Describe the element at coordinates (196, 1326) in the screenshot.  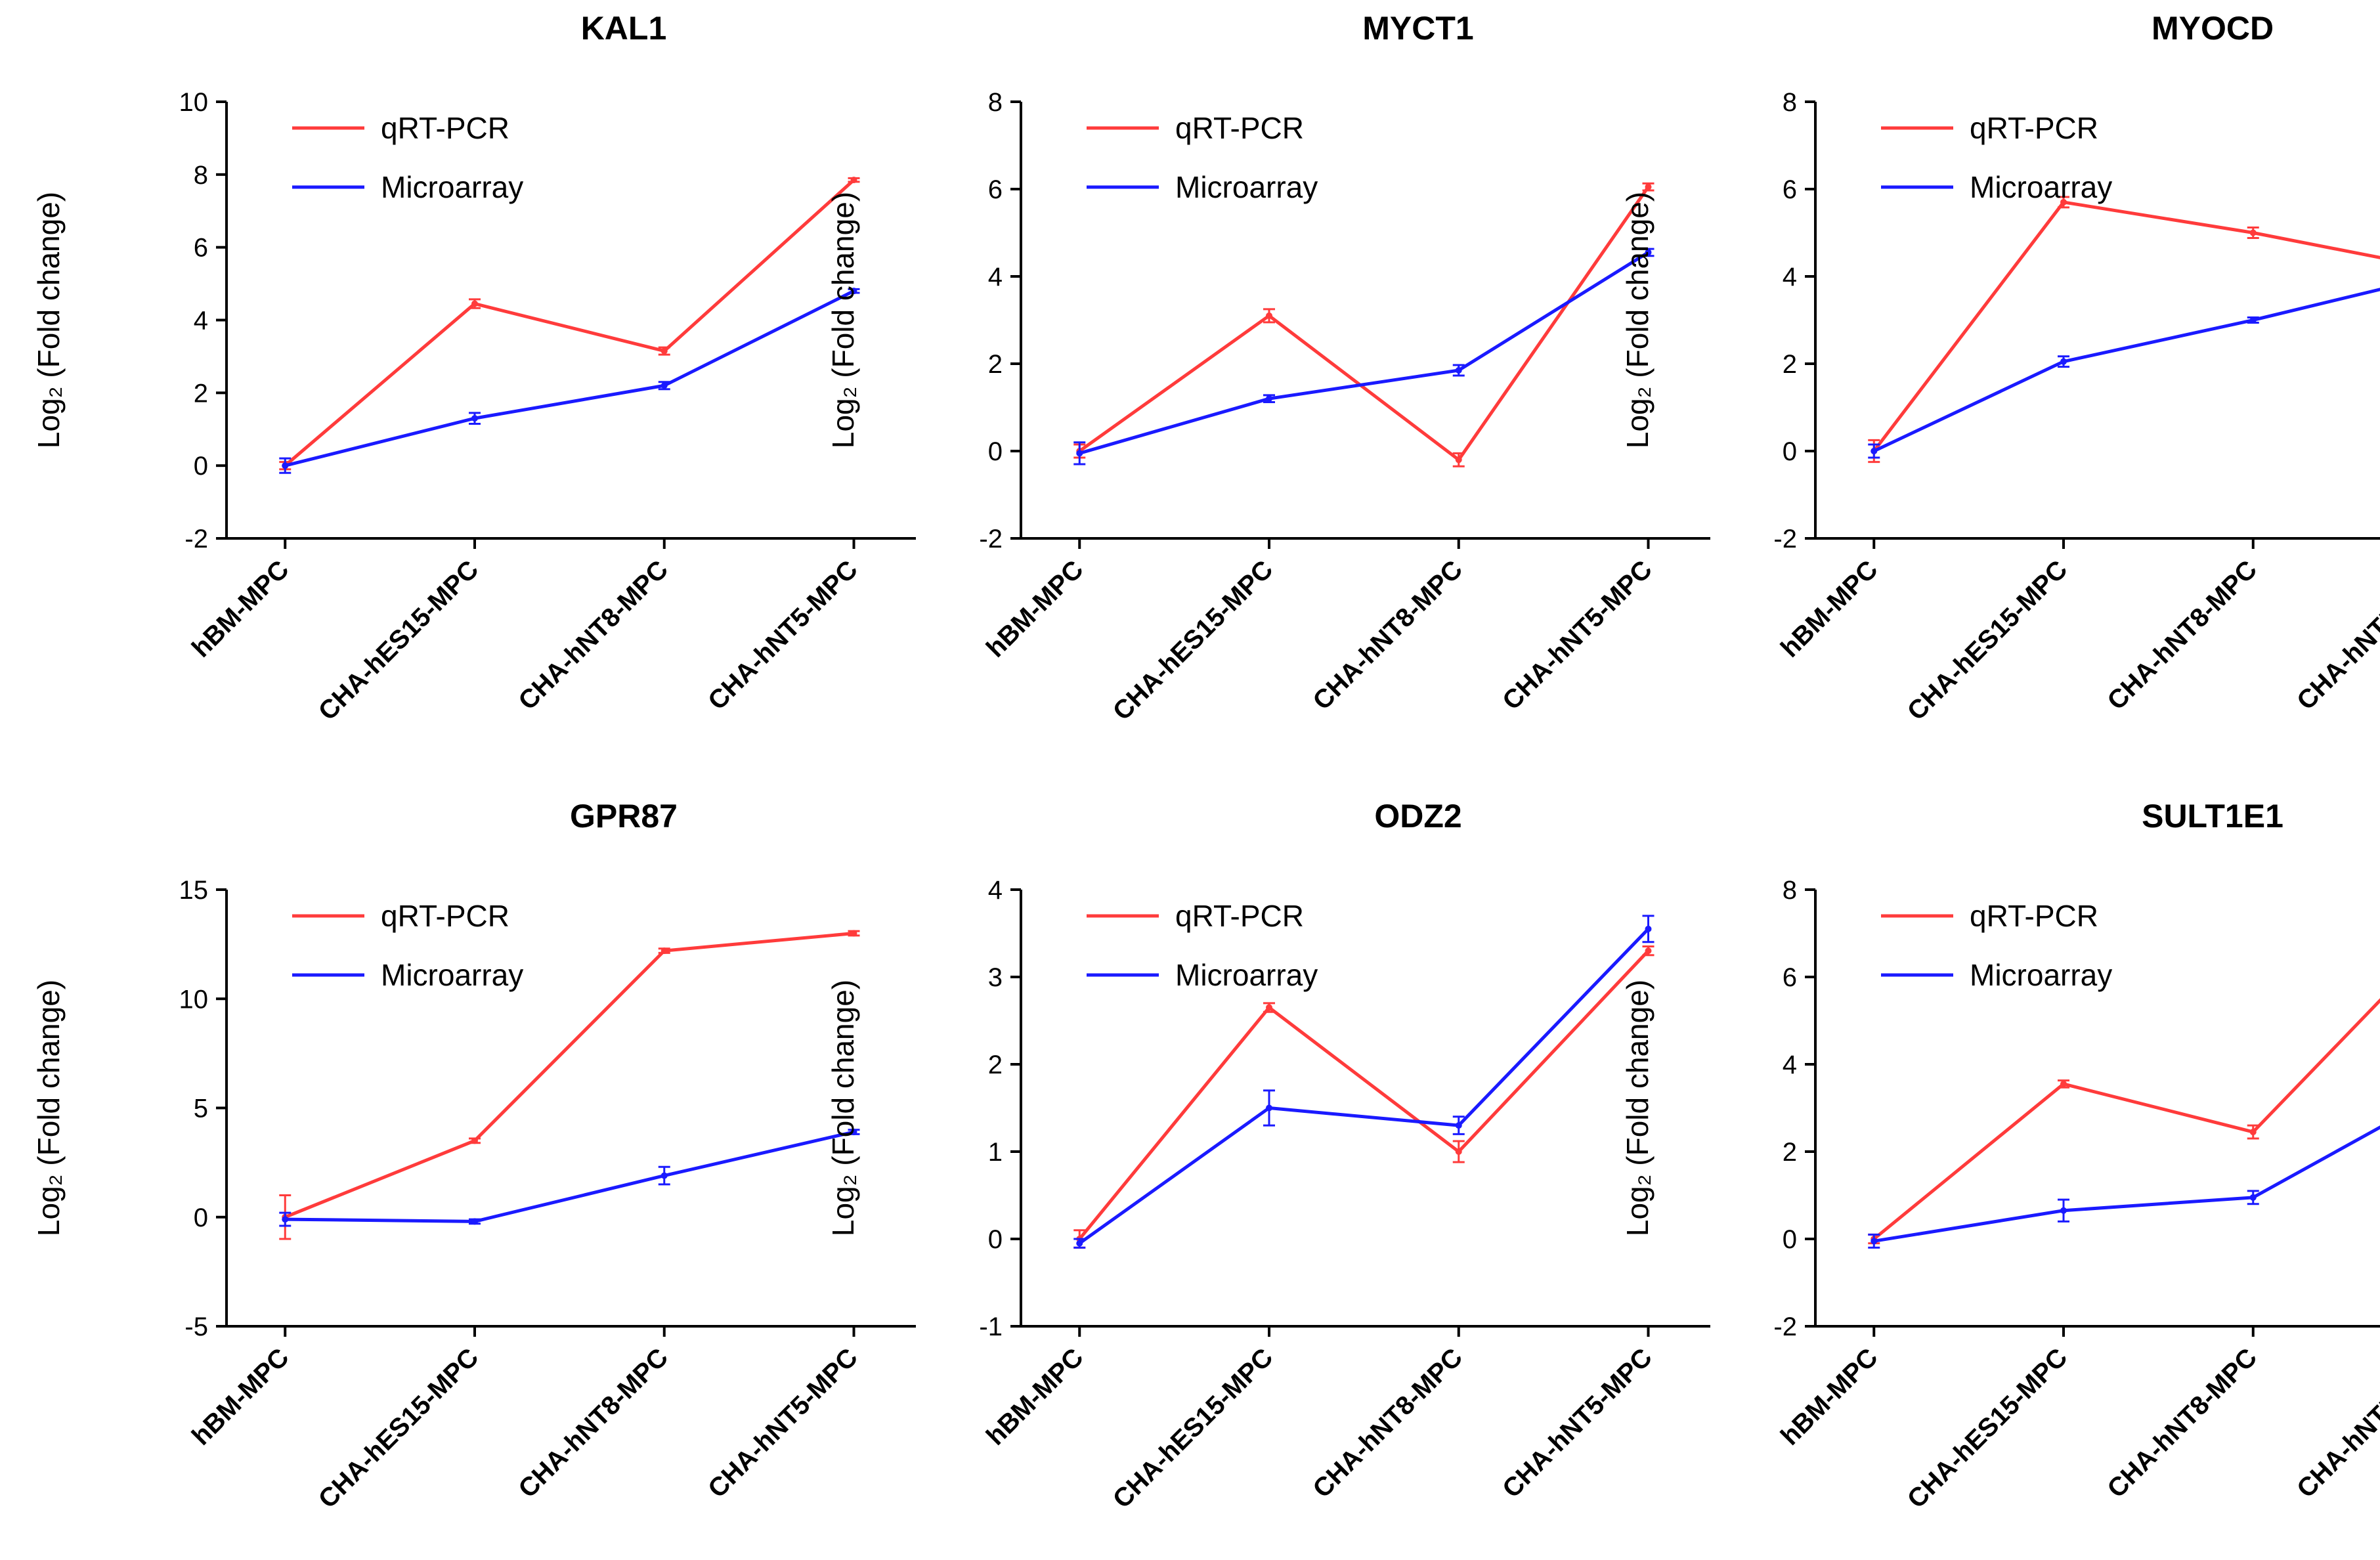
I see `y-tick-label: -5` at that location.